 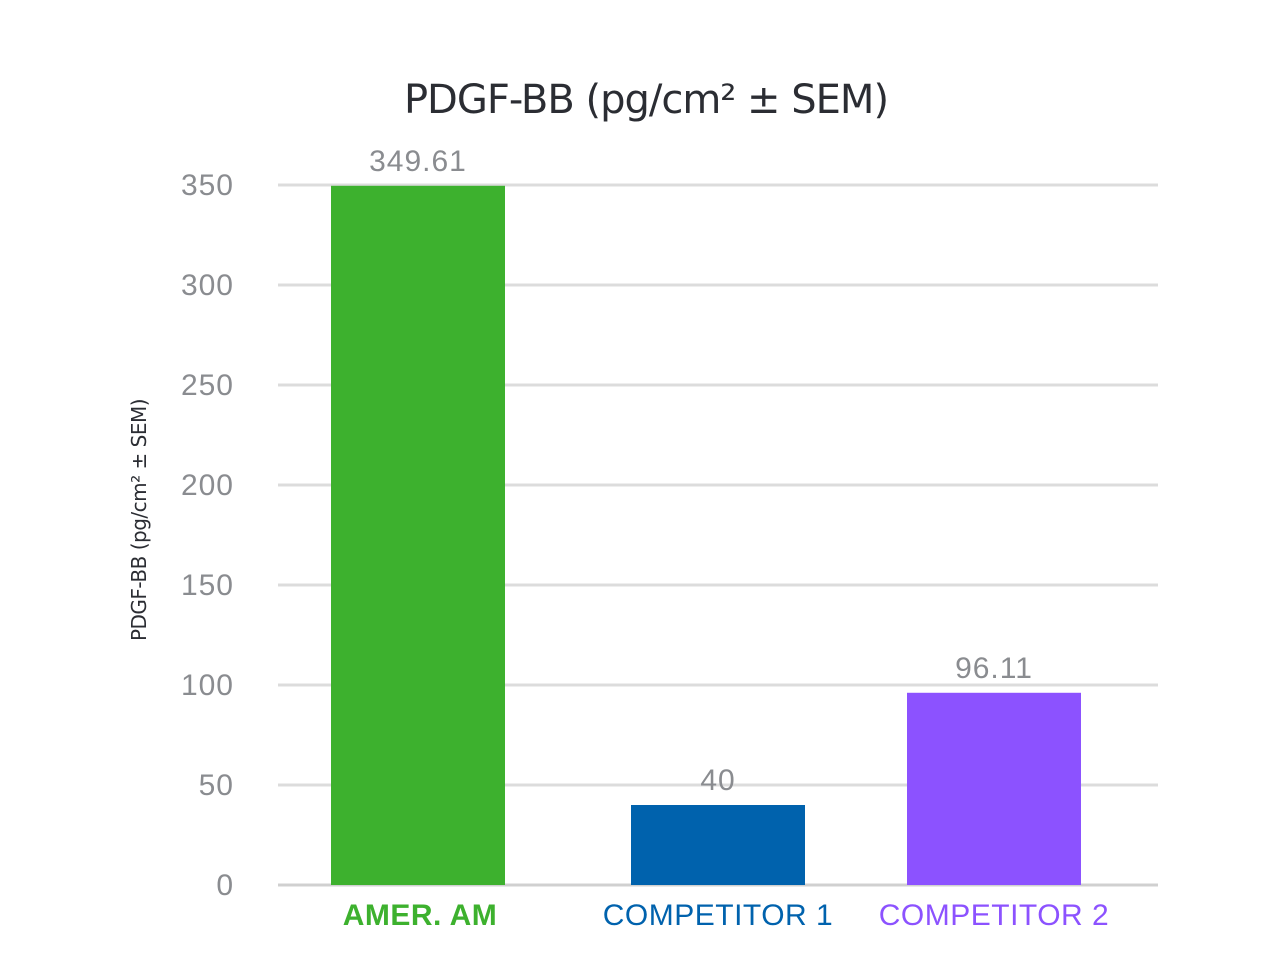 What do you see at coordinates (994, 915) in the screenshot?
I see `x-category-label: COMPETITOR 2` at bounding box center [994, 915].